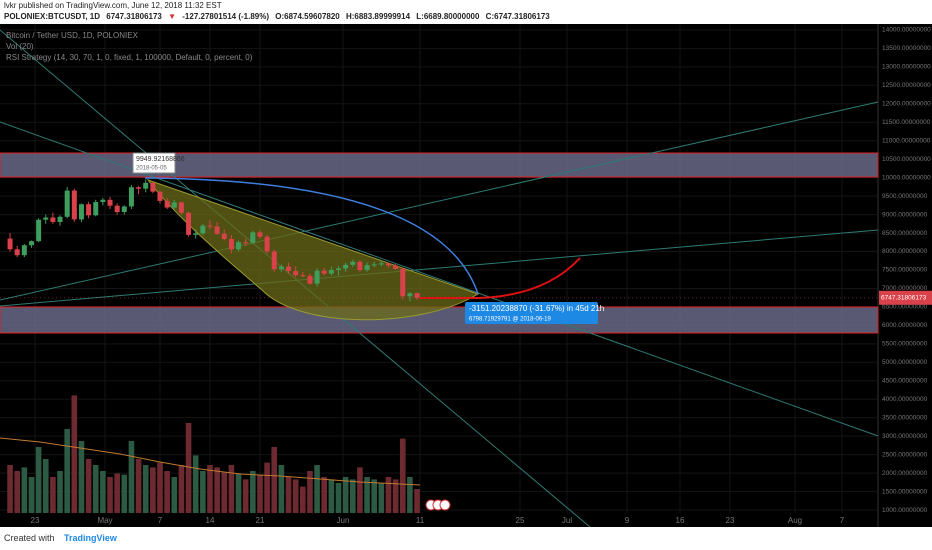 This screenshot has height=550, width=932. What do you see at coordinates (680, 520) in the screenshot?
I see `x-tick-label: 16` at bounding box center [680, 520].